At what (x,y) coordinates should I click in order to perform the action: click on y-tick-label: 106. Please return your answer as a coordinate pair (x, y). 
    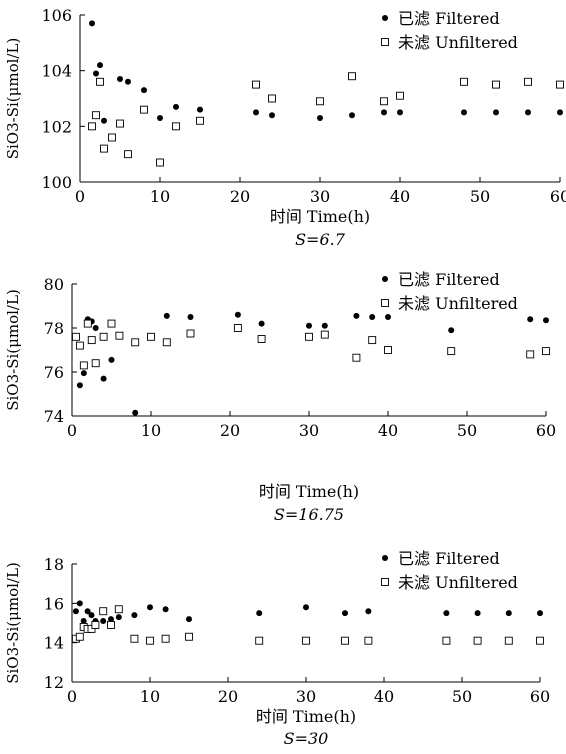
    Looking at the image, I should click on (56, 15).